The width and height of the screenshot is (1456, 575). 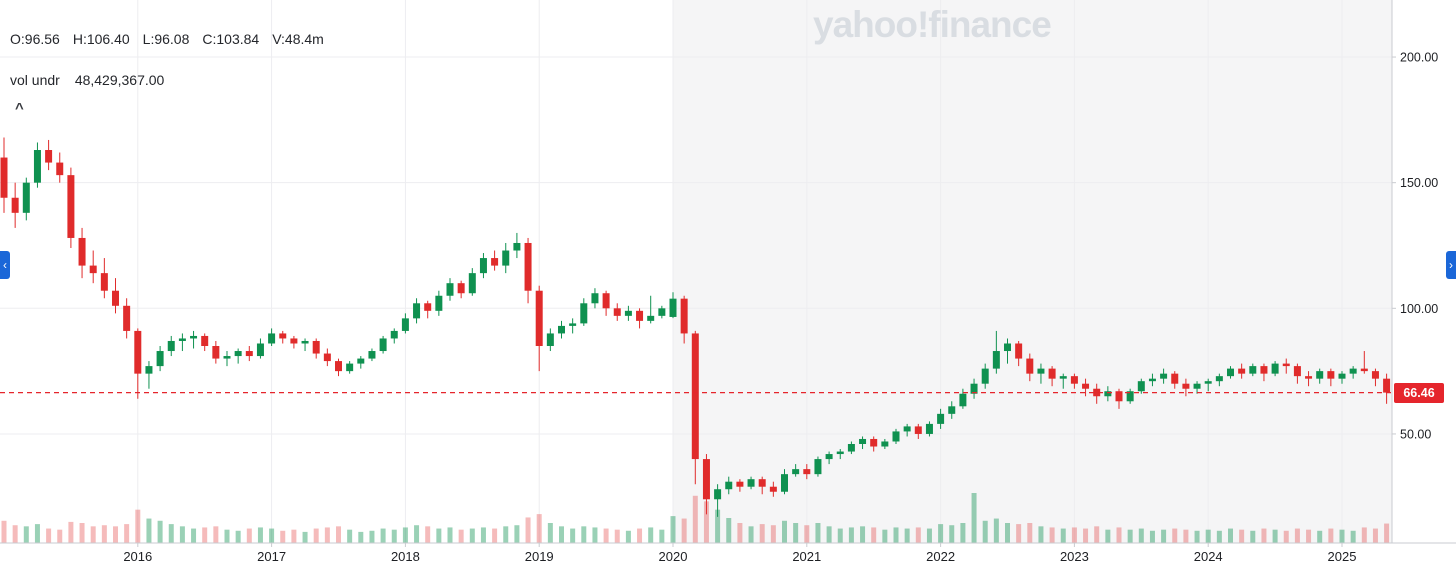 I want to click on x-axis-label: 2016, so click(x=137, y=556).